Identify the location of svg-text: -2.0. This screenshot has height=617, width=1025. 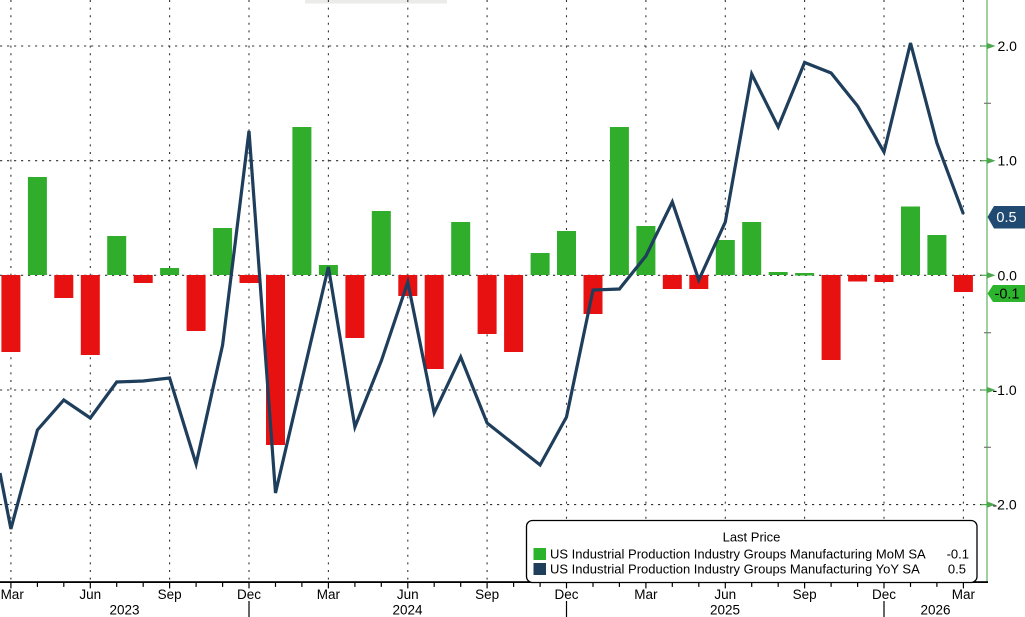
(1005, 505).